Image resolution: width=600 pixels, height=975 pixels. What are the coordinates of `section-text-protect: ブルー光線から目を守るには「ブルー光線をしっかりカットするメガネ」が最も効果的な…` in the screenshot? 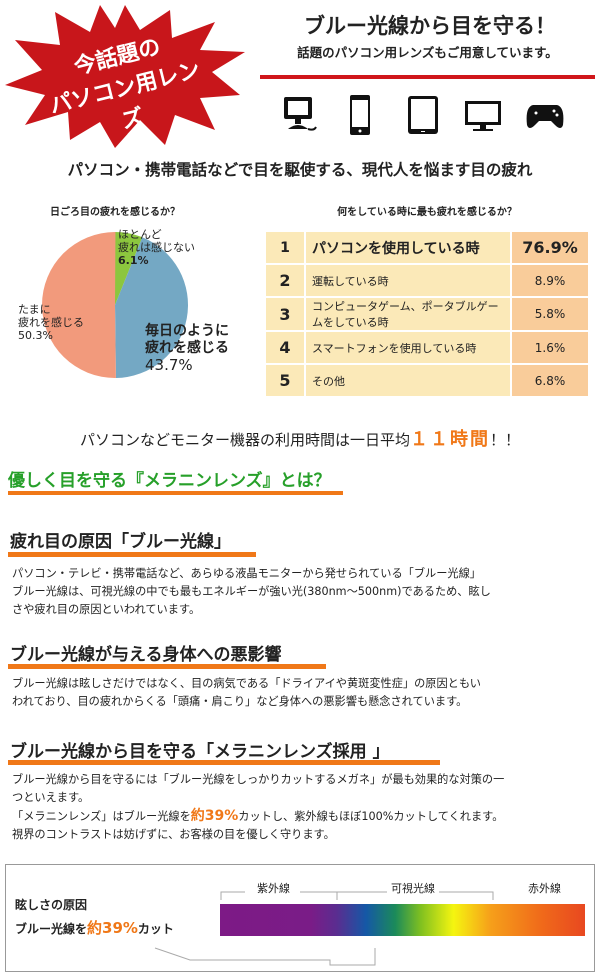 It's located at (258, 807).